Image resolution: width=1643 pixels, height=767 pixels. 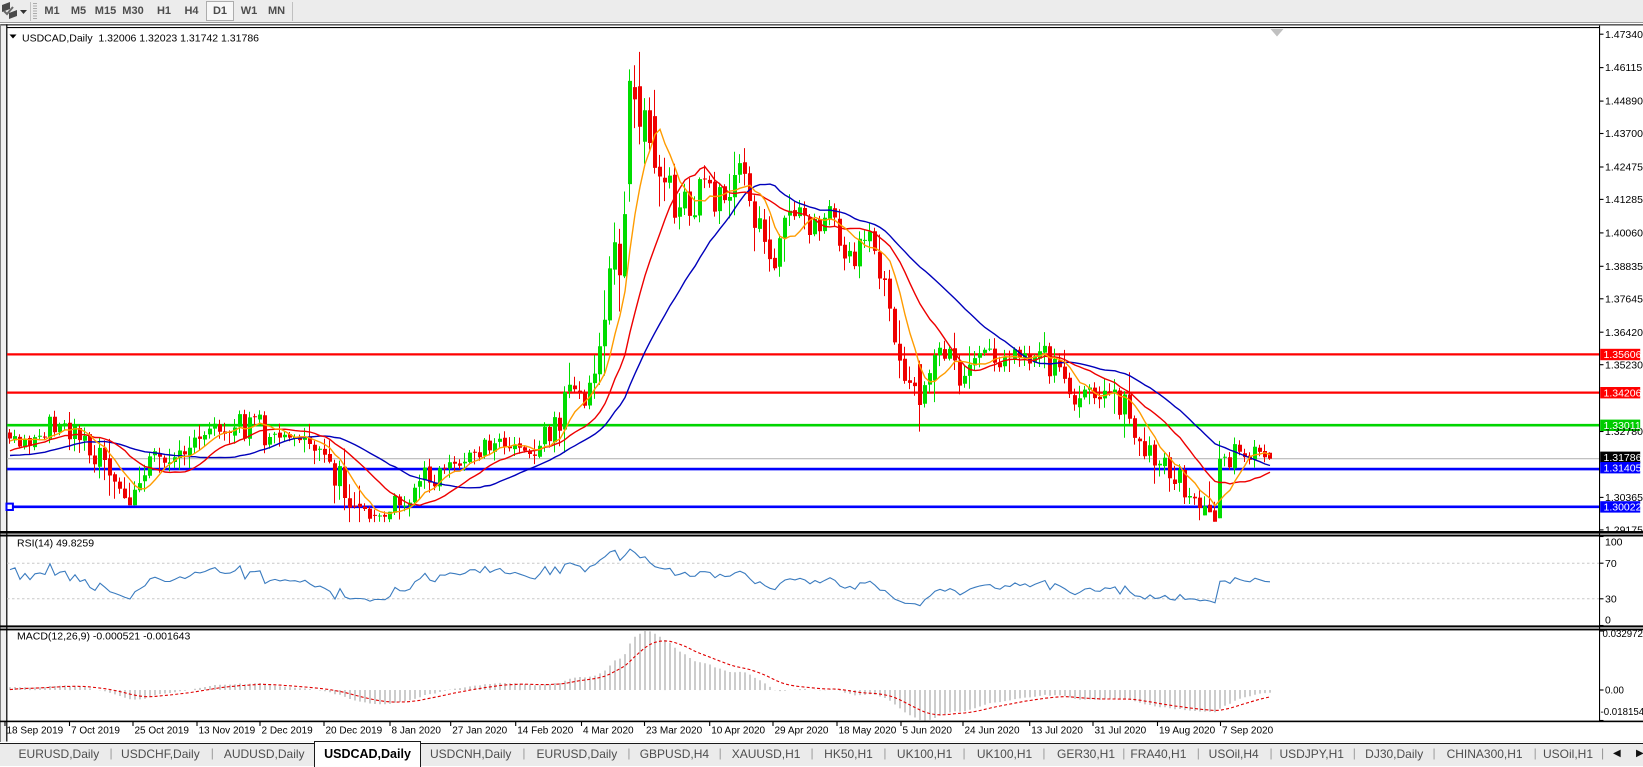 What do you see at coordinates (162, 731) in the screenshot?
I see `svg-text: 25 Oct 2019` at bounding box center [162, 731].